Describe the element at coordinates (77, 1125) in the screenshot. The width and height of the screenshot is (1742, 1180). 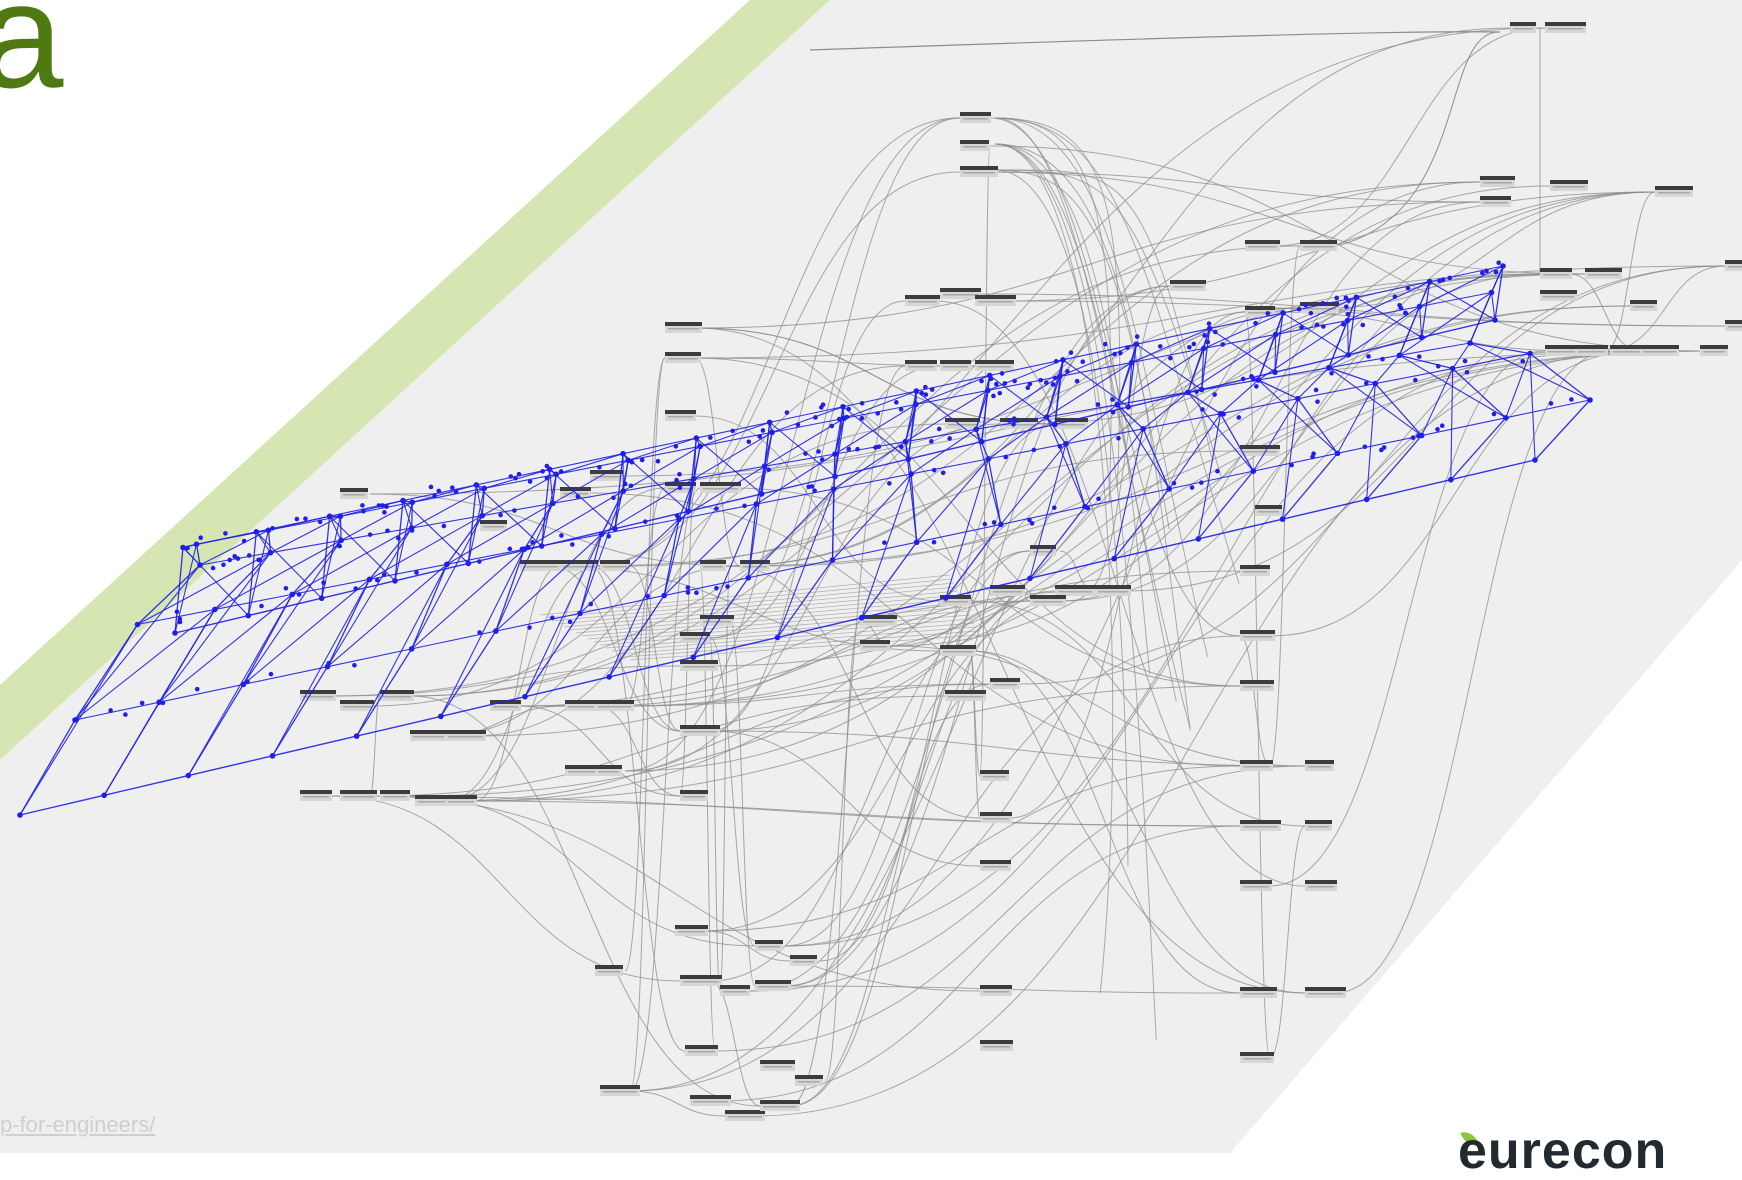
I see `source-link: p-for-engineers/` at that location.